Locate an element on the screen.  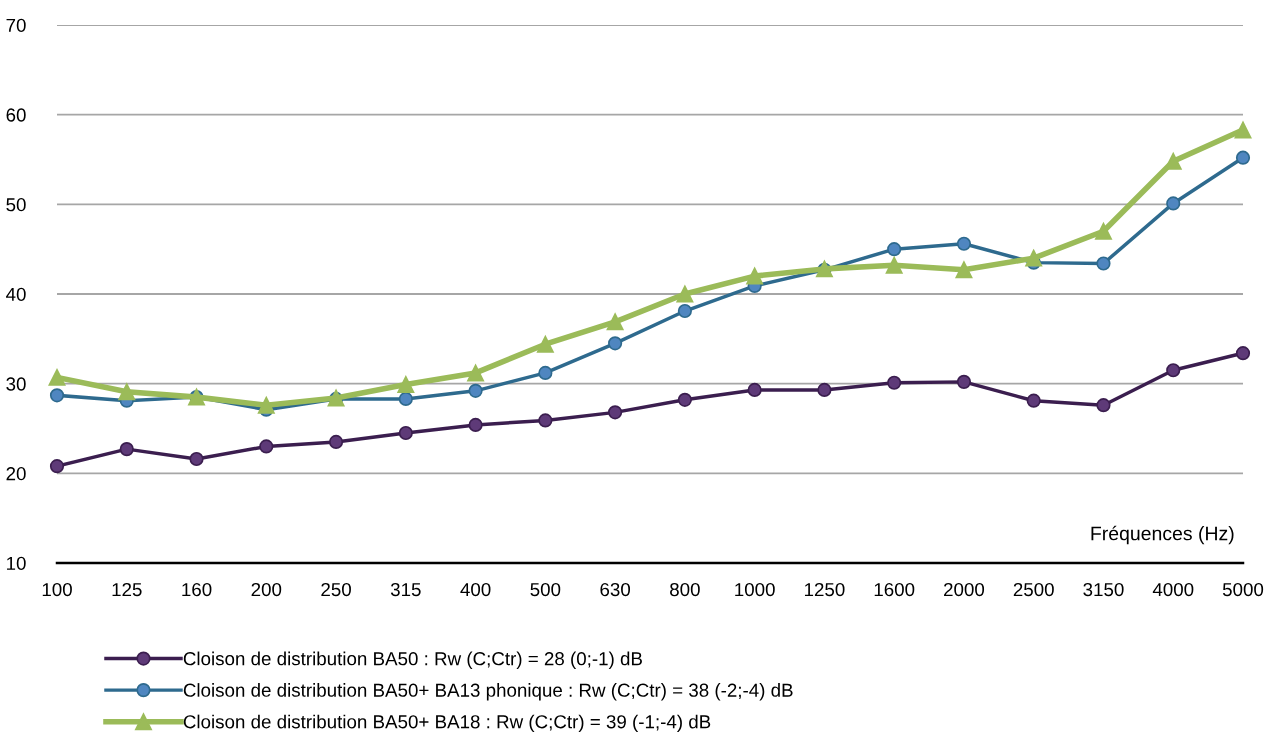
x-tick-label: 125 is located at coordinates (127, 589).